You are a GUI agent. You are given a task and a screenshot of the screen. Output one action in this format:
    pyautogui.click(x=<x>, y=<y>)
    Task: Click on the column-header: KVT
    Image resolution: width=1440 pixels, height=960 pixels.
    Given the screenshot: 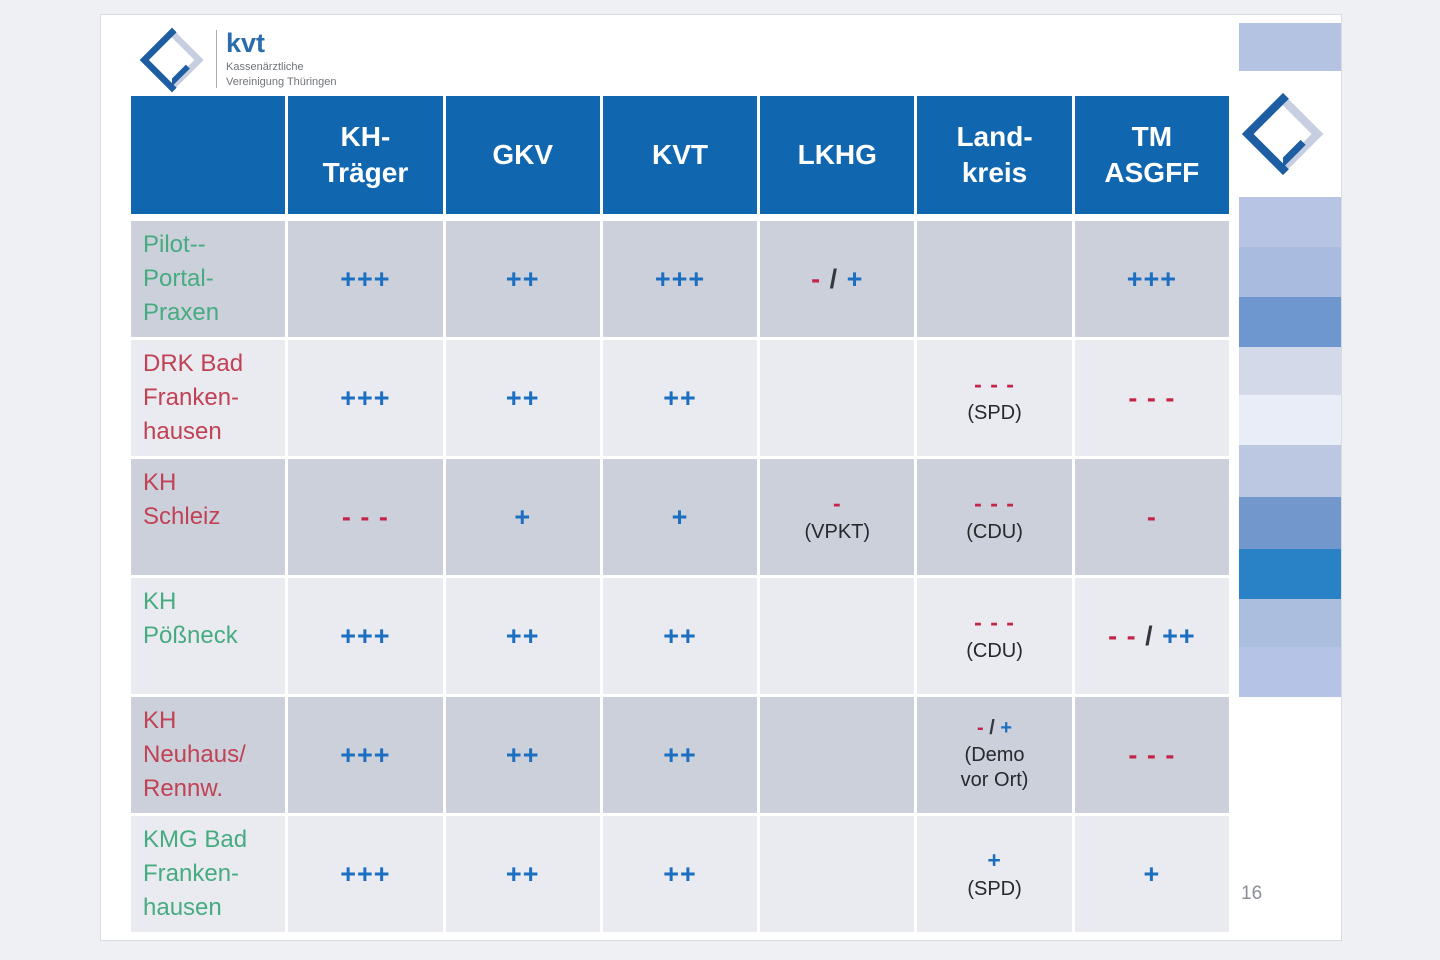 What is the action you would take?
    pyautogui.click(x=680, y=155)
    